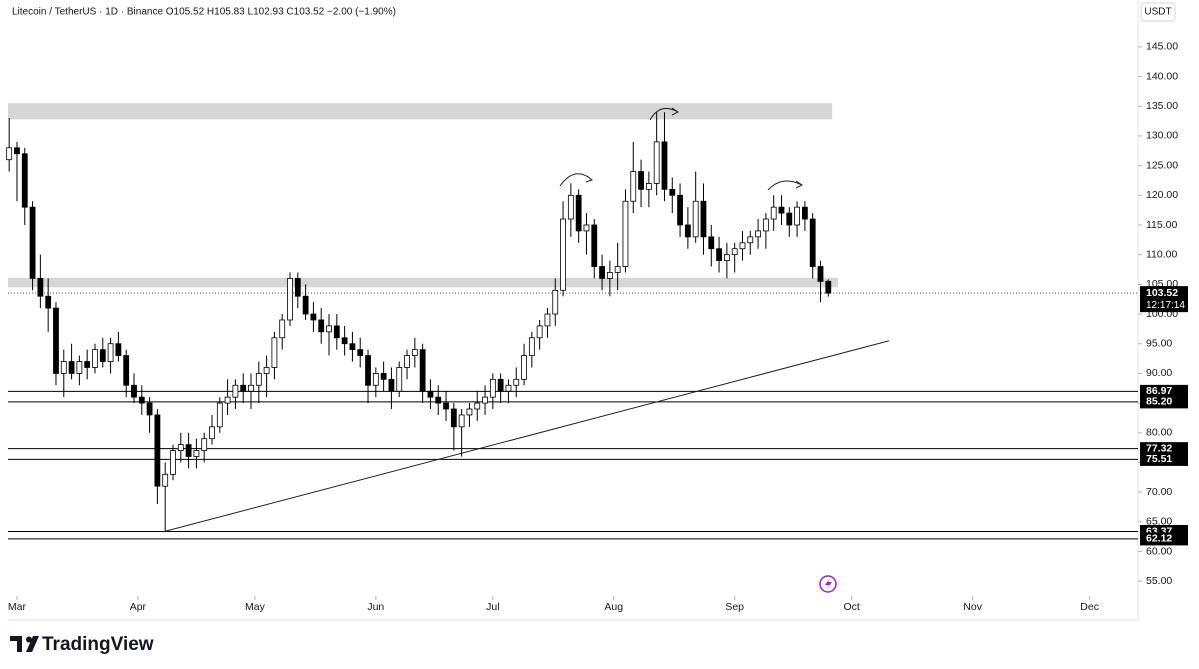  What do you see at coordinates (785, 185) in the screenshot?
I see `annotation-arrow` at bounding box center [785, 185].